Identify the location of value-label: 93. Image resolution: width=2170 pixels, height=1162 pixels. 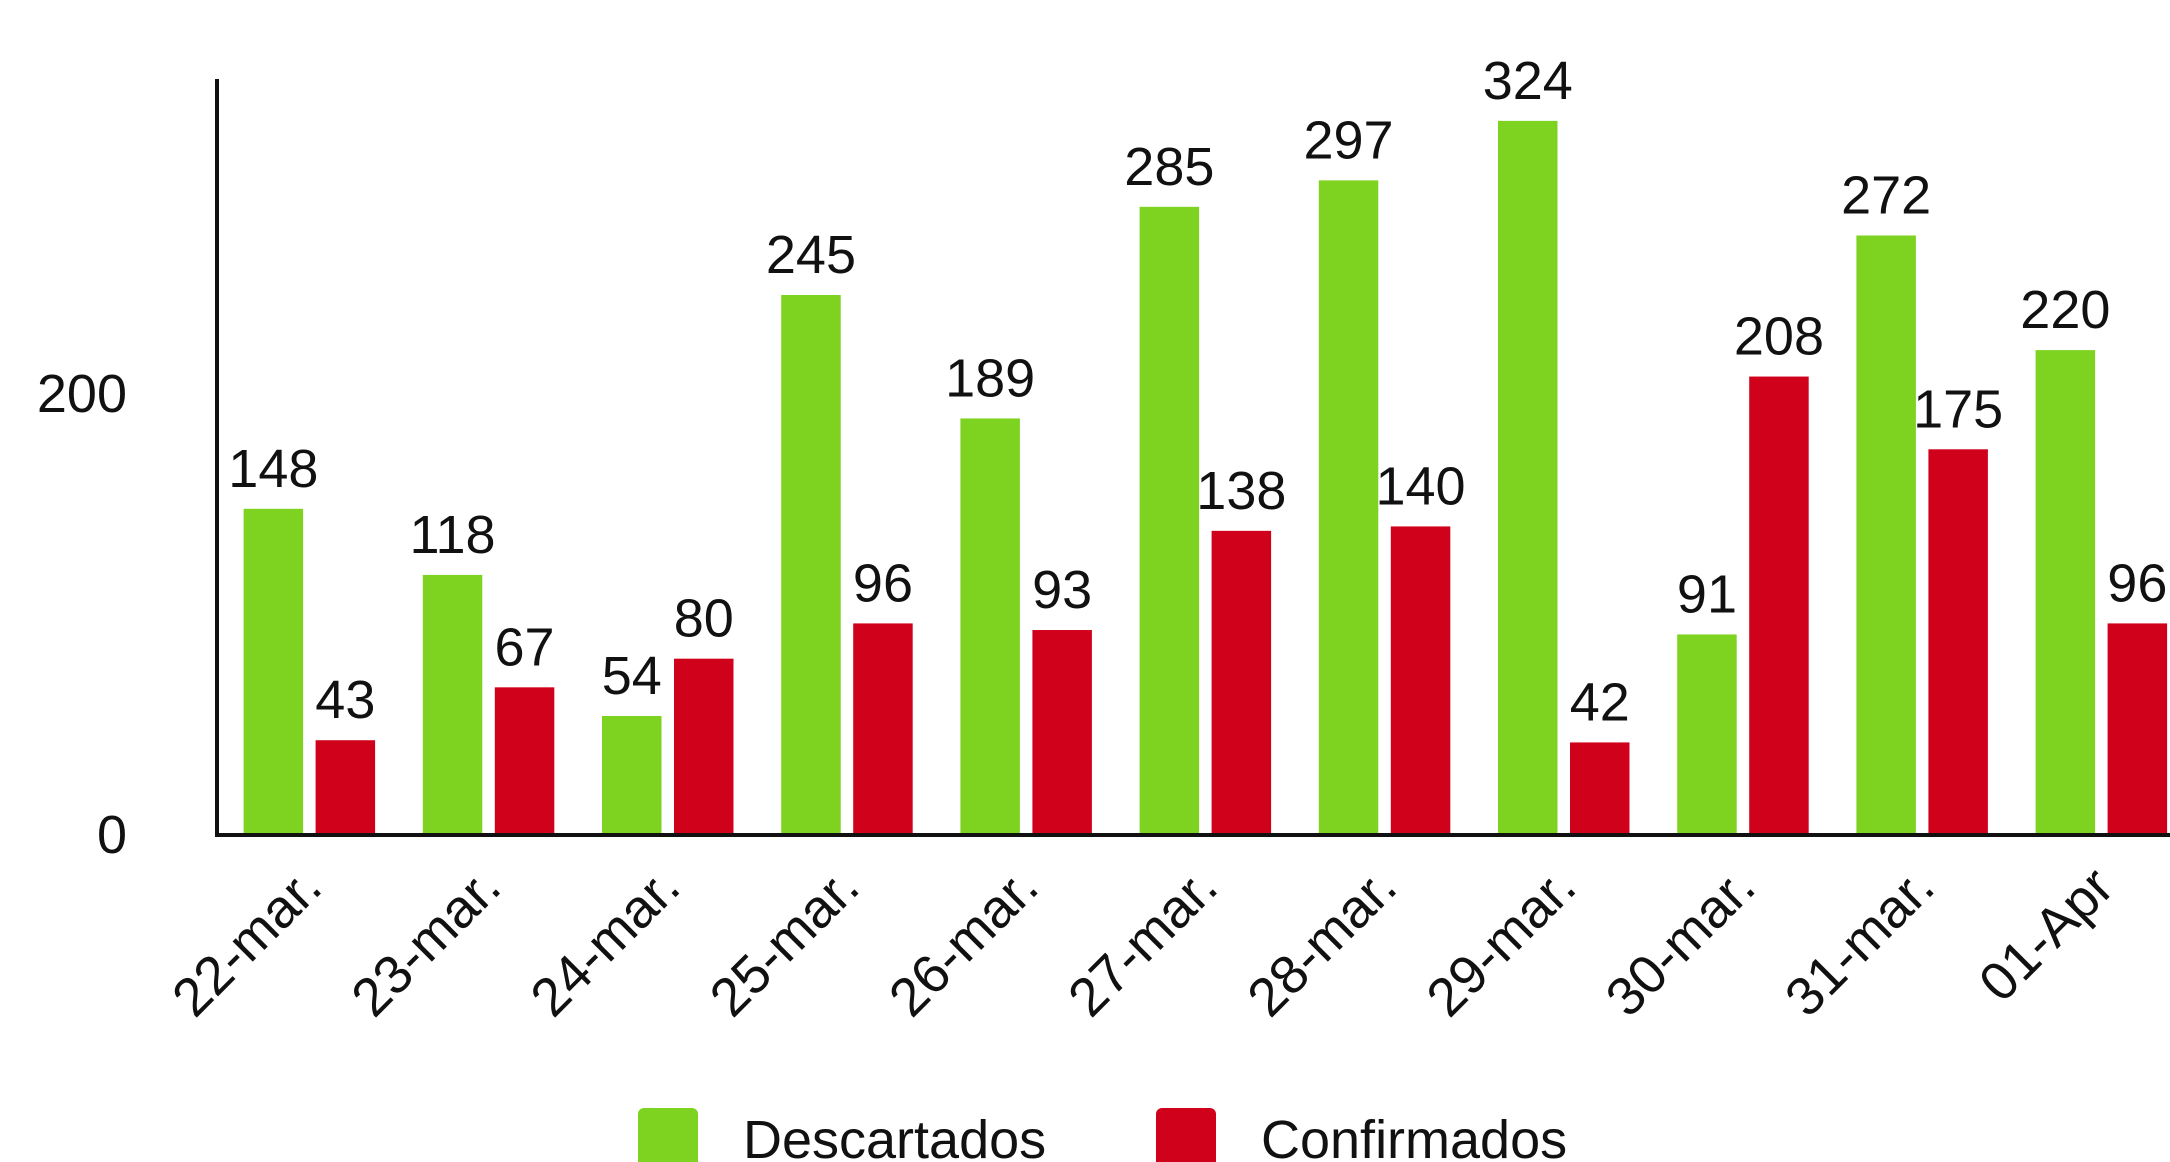
(1062, 590).